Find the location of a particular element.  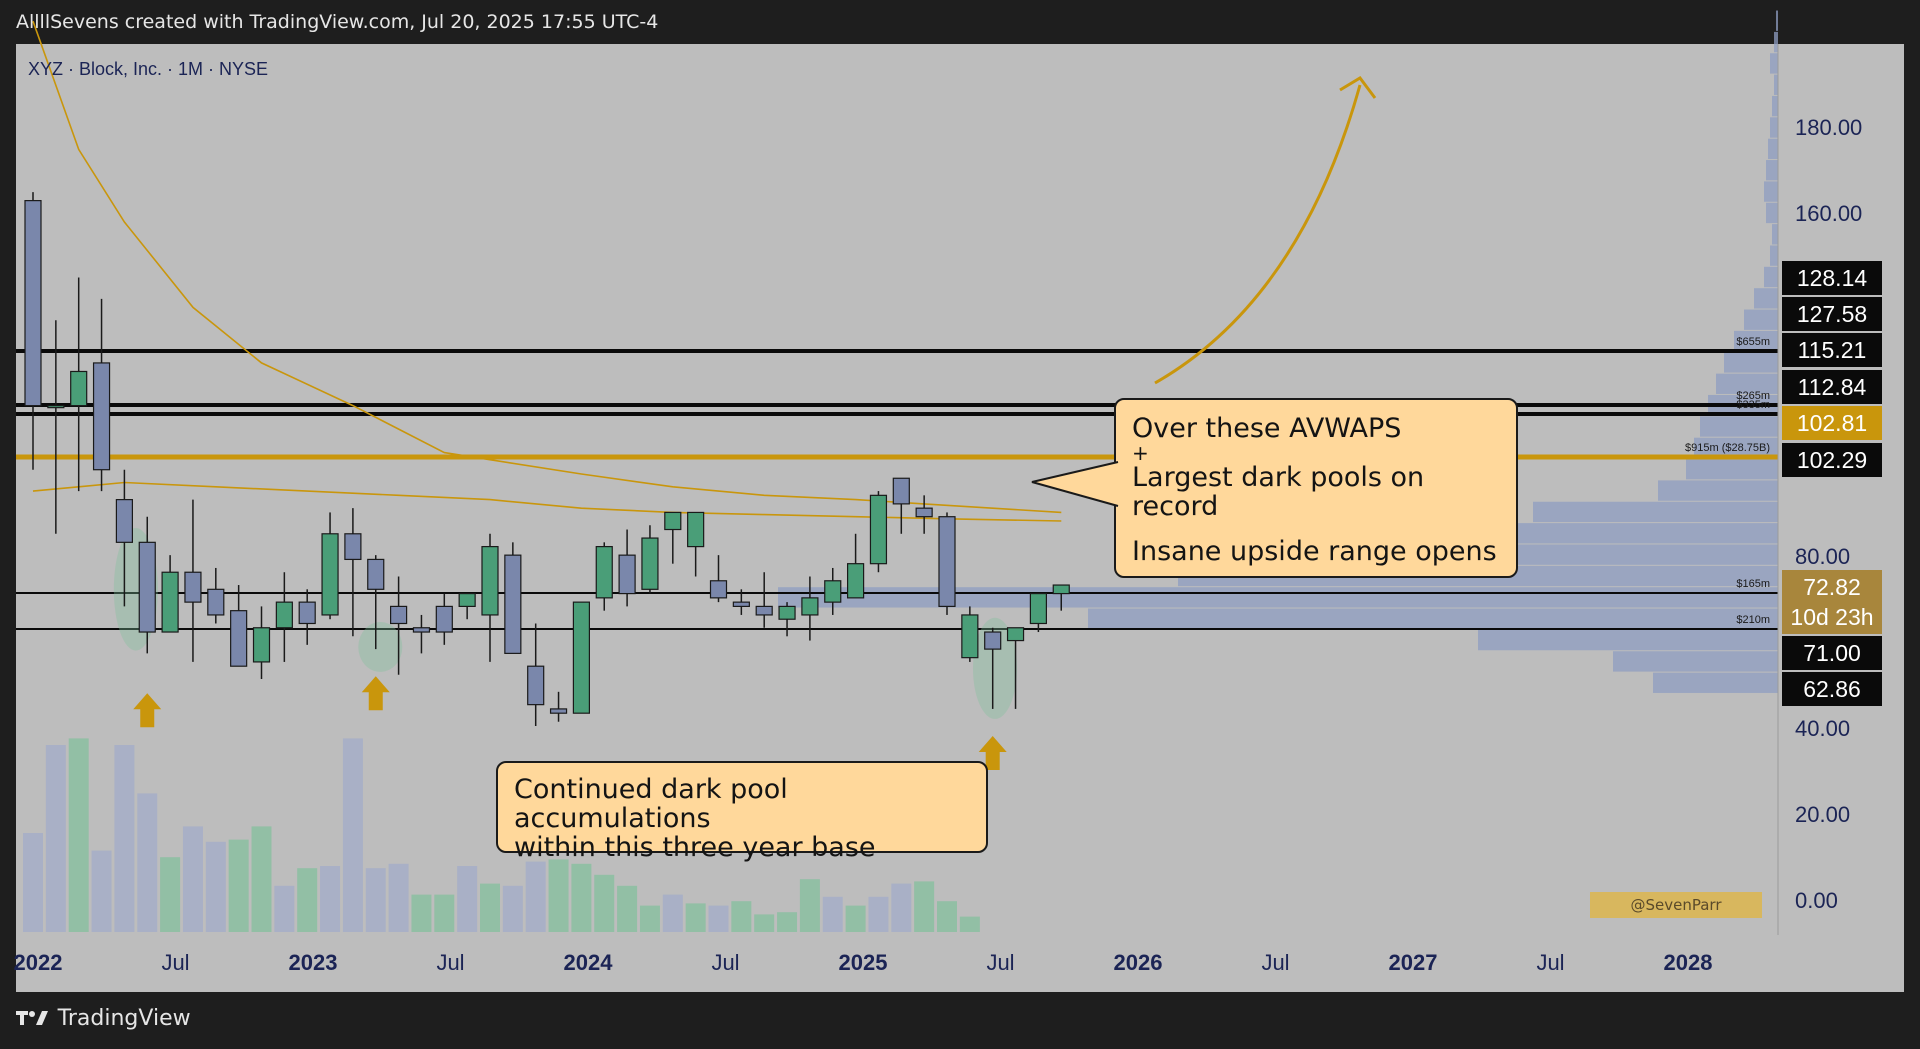

tradingview-logo-icon is located at coordinates (32, 1018).